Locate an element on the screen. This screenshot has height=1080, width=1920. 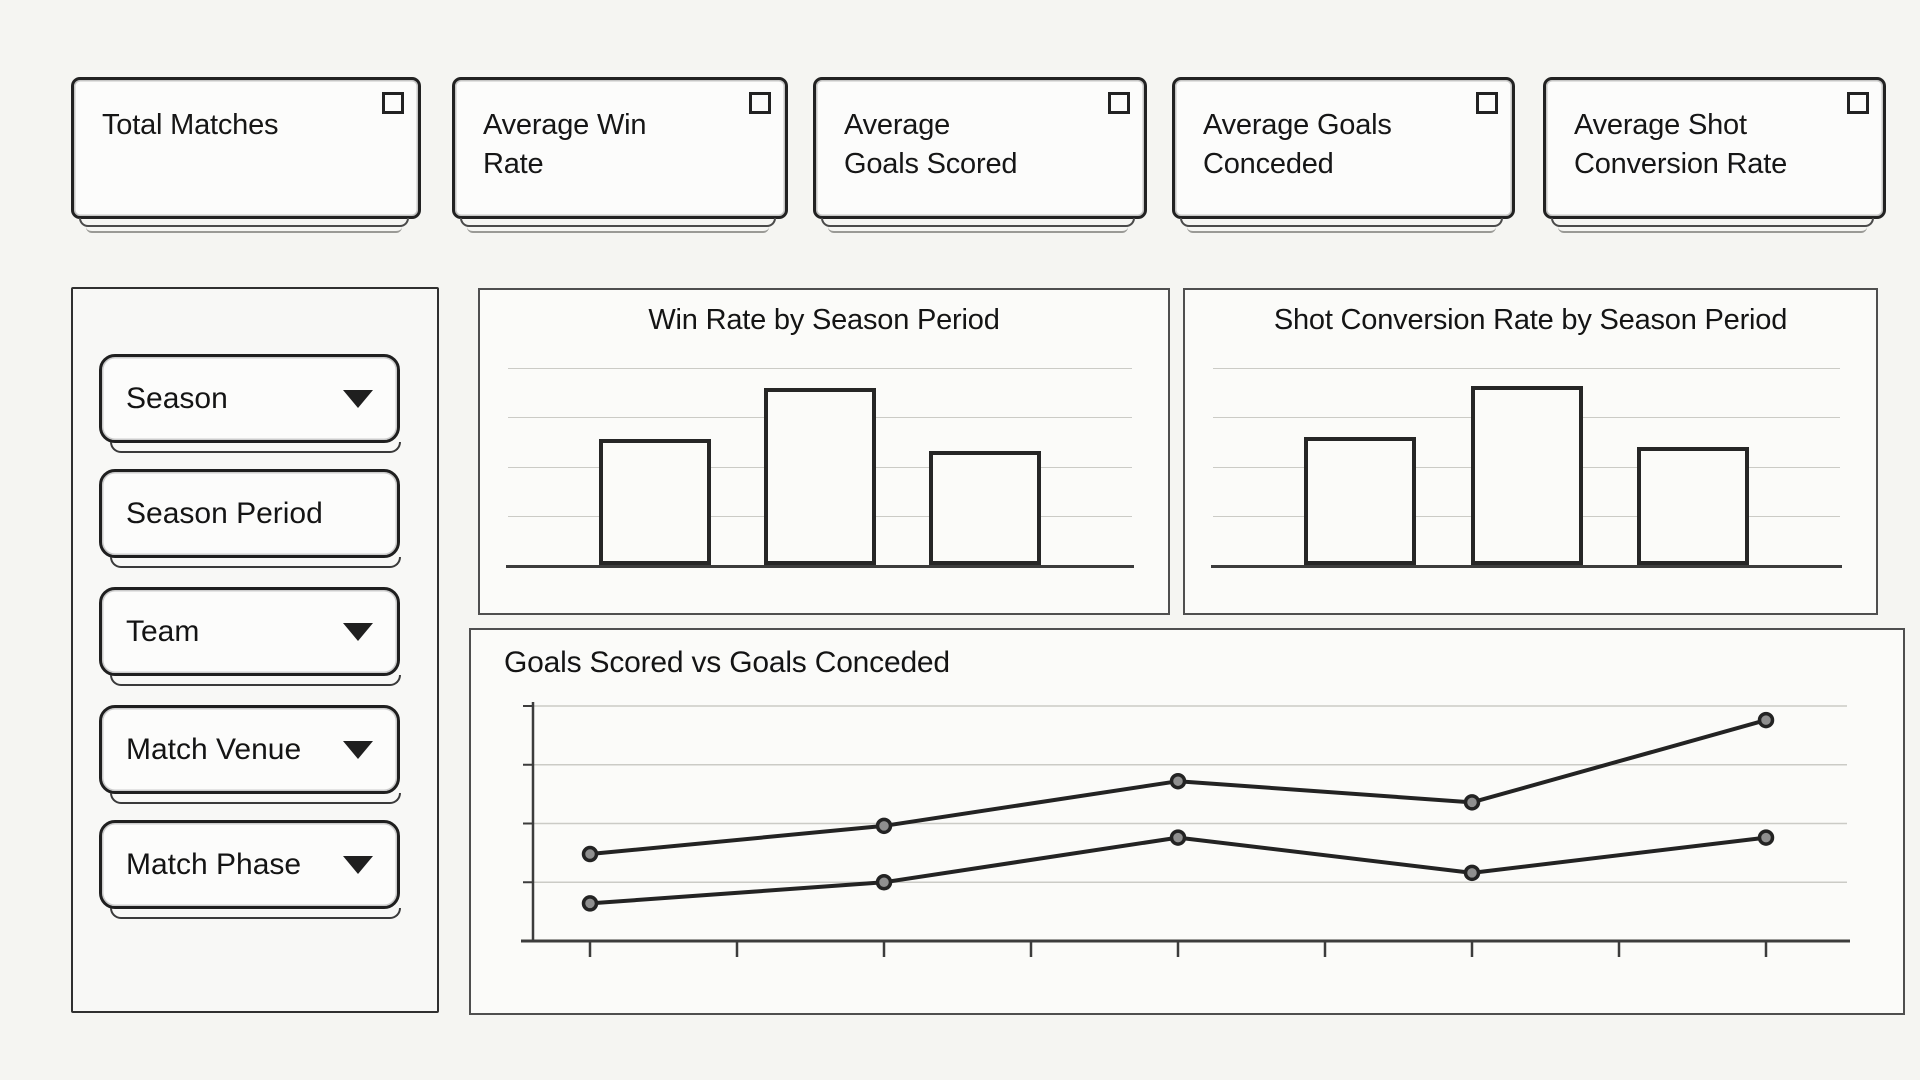
filter-team: Team is located at coordinates (250, 636).